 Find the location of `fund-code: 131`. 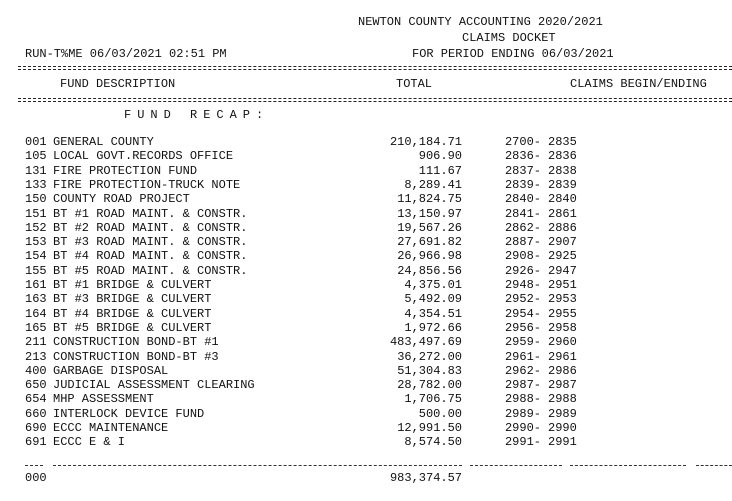

fund-code: 131 is located at coordinates (36, 170).